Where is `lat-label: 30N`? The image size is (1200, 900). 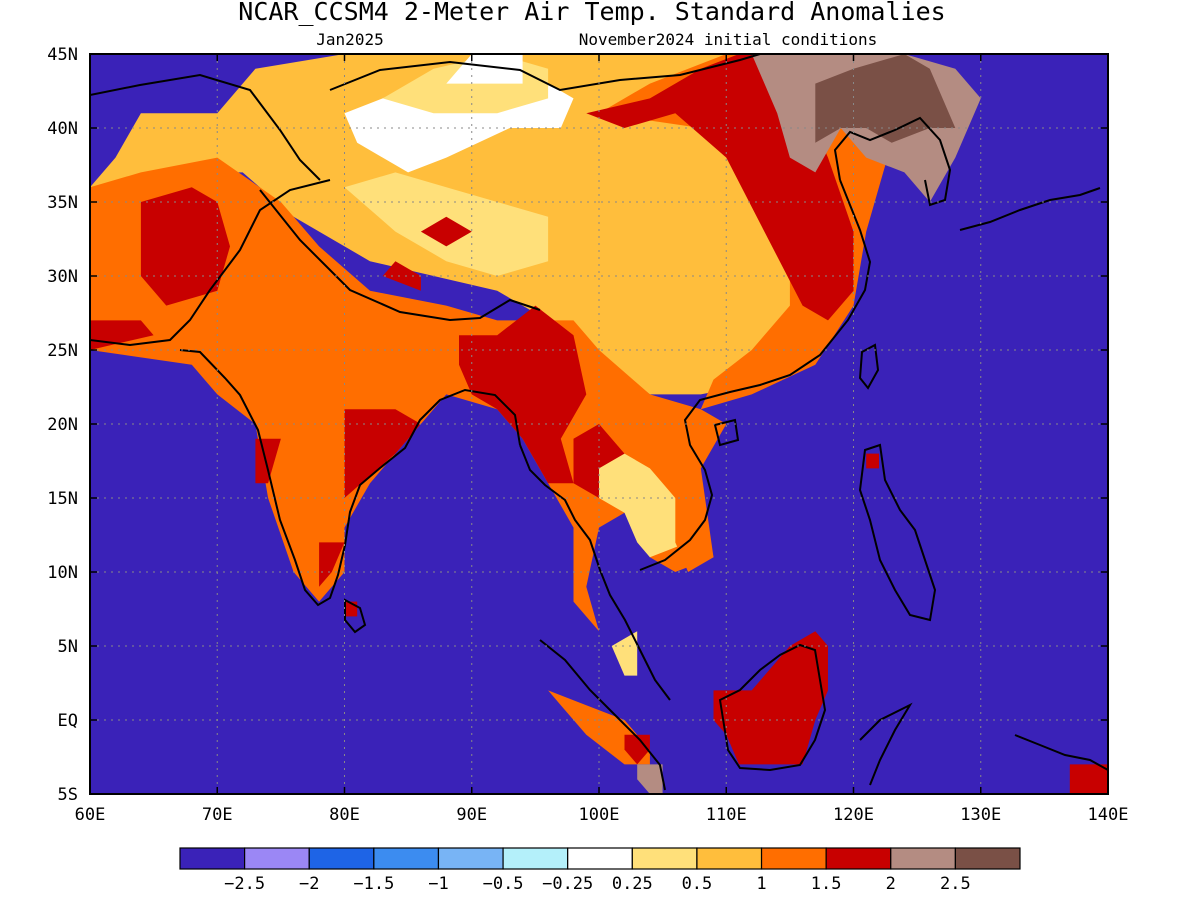 lat-label: 30N is located at coordinates (62, 277).